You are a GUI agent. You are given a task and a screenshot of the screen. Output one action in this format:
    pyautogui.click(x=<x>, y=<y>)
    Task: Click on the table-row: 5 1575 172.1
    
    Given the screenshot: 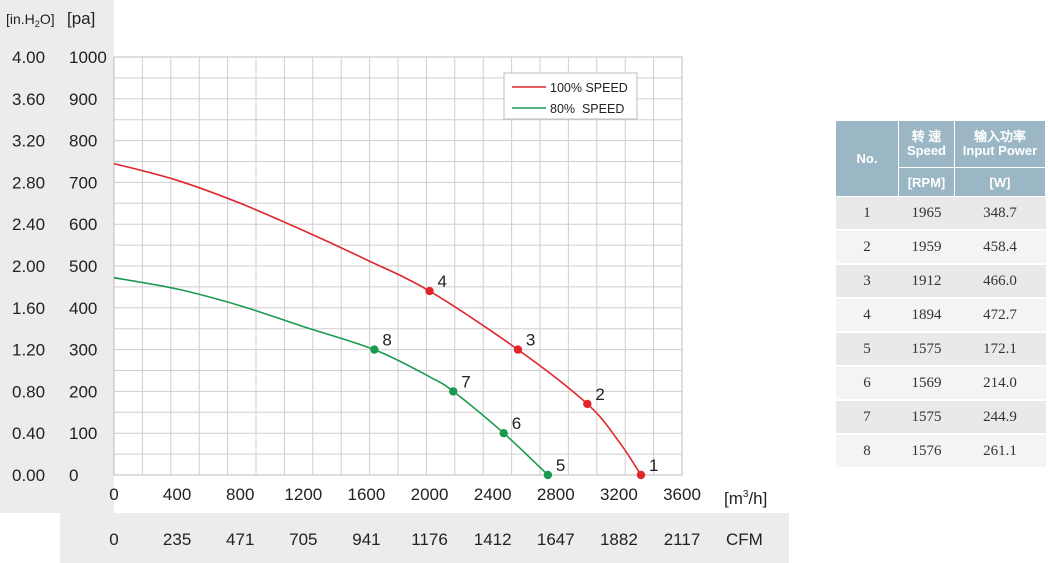 What is the action you would take?
    pyautogui.click(x=940, y=349)
    